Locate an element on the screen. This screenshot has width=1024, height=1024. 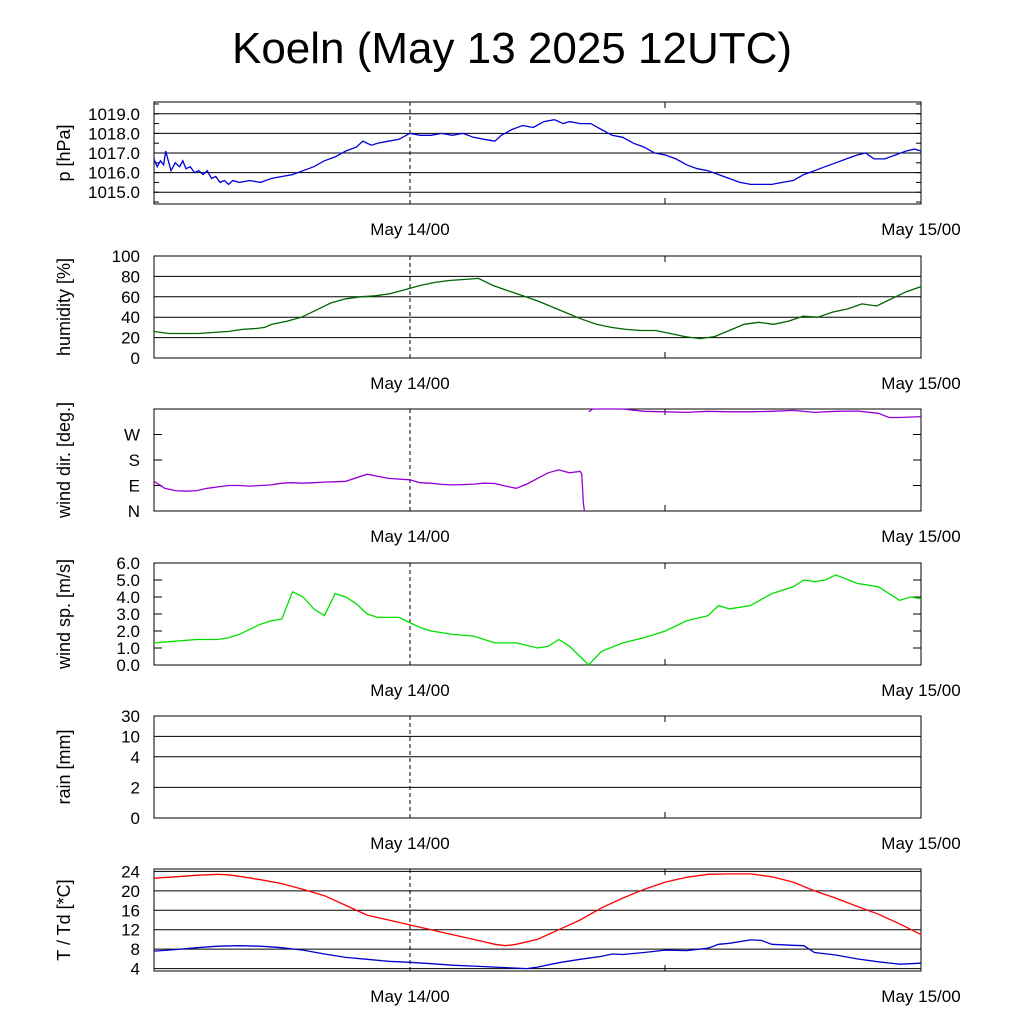
panel-2-x-tick-label: May 15/00 is located at coordinates (920, 383).